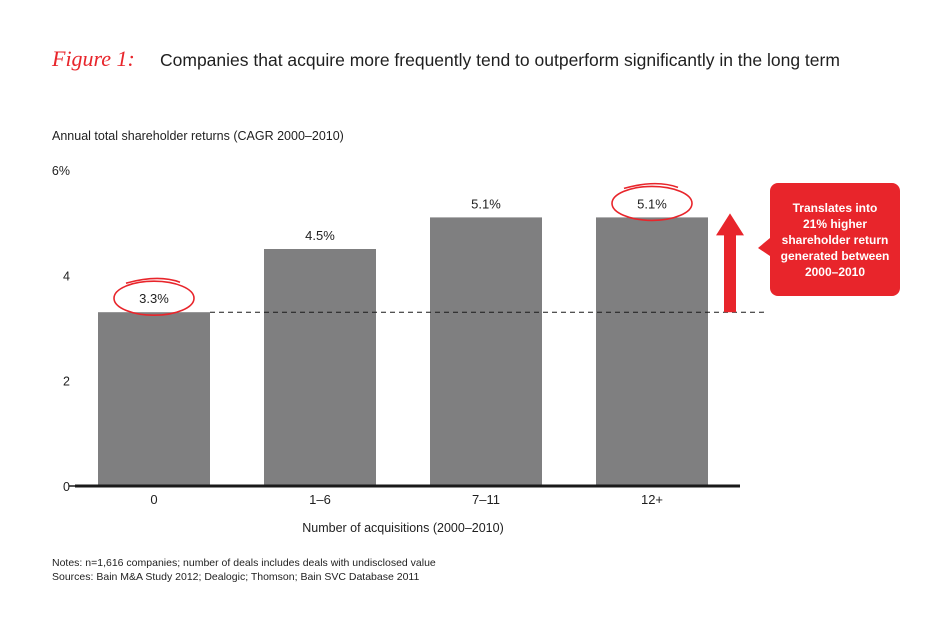 This screenshot has height=620, width=950. I want to click on callout-line: Translates into, so click(835, 208).